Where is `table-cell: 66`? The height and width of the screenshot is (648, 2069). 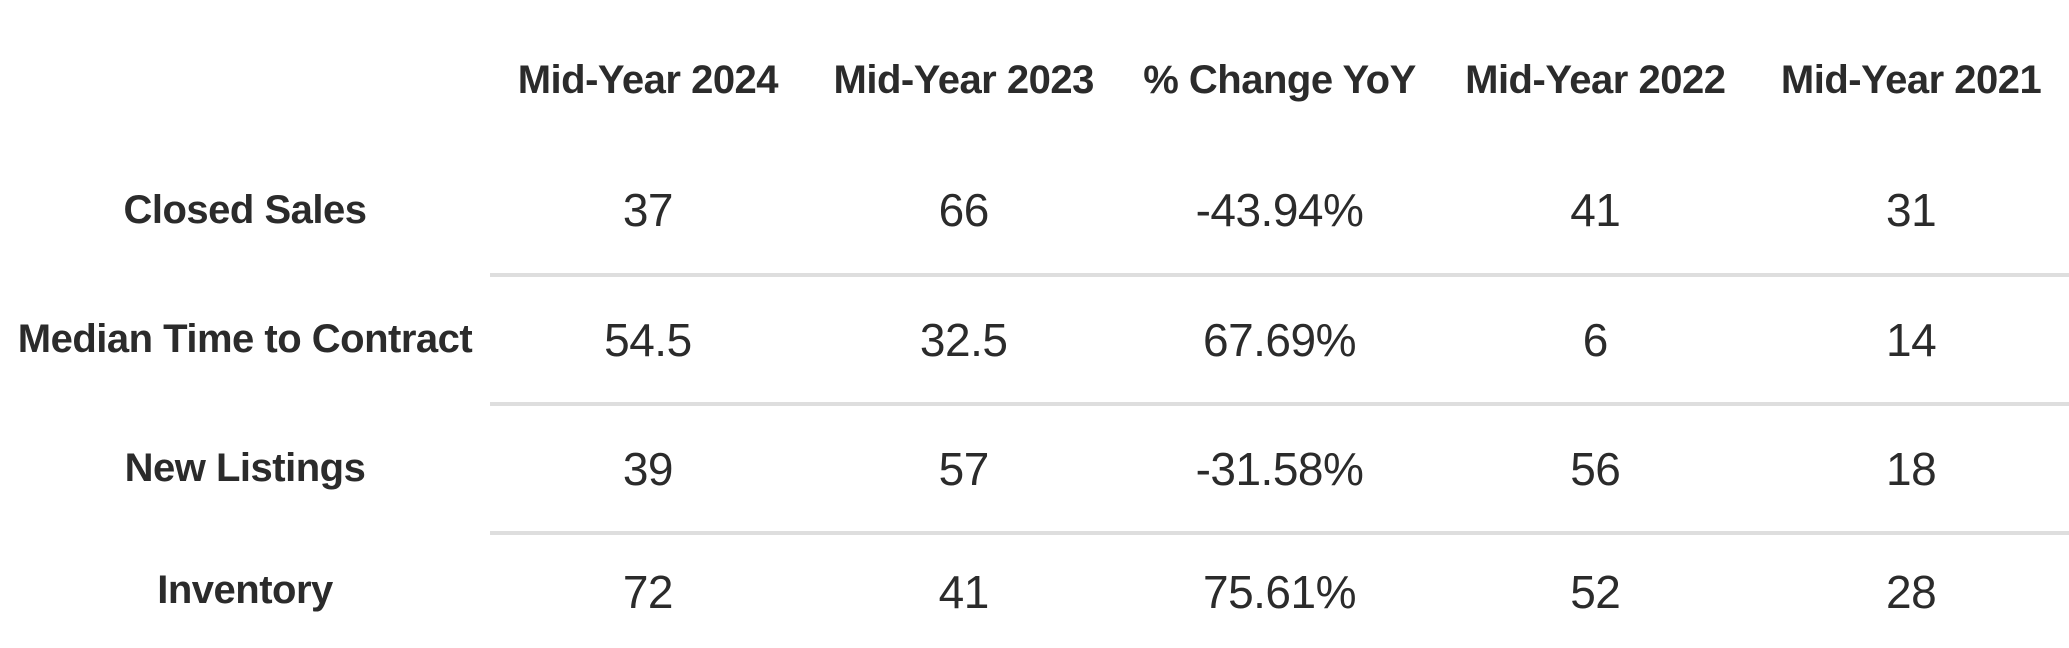 table-cell: 66 is located at coordinates (963, 211).